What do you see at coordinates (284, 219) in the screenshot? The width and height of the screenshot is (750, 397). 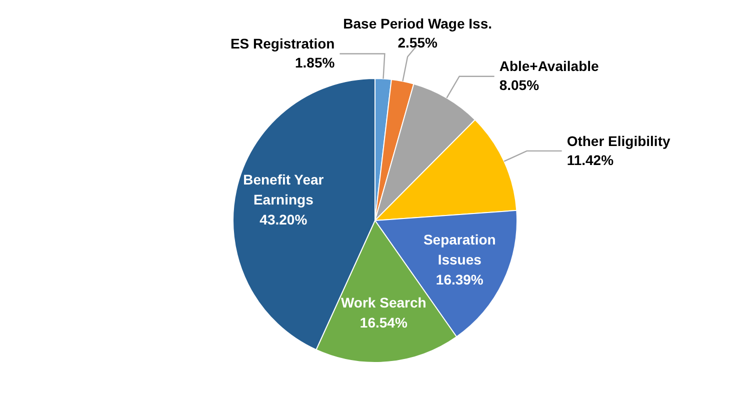 I see `data-label: 43.20%` at bounding box center [284, 219].